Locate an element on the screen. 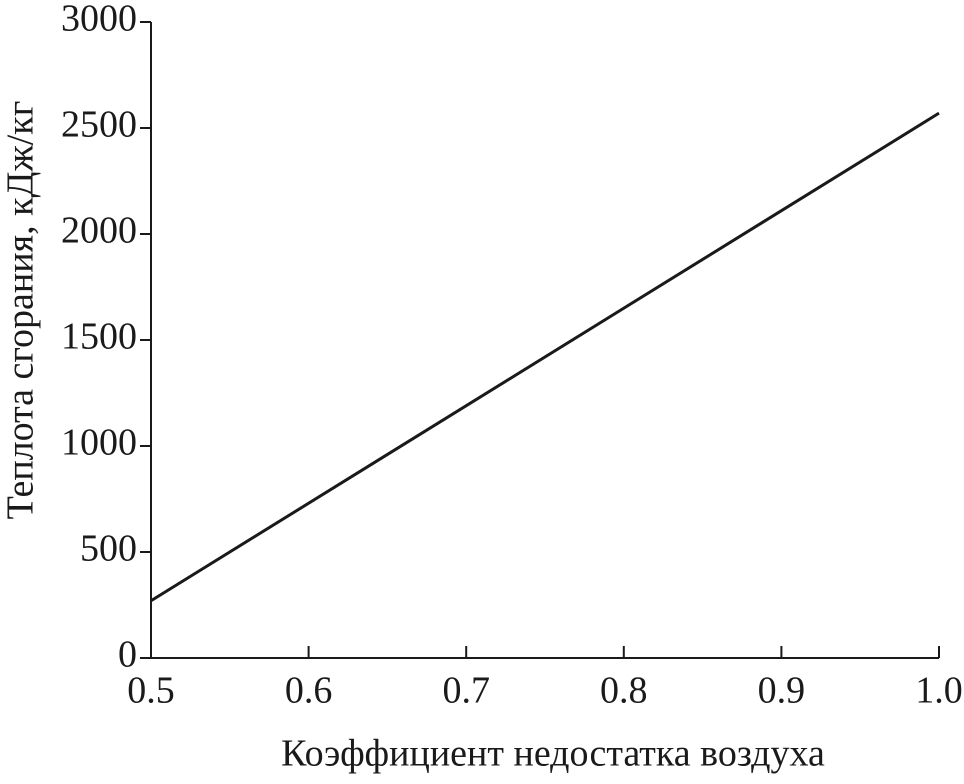 Image resolution: width=964 pixels, height=784 pixels. x-tick-label: 0.7 is located at coordinates (466, 691).